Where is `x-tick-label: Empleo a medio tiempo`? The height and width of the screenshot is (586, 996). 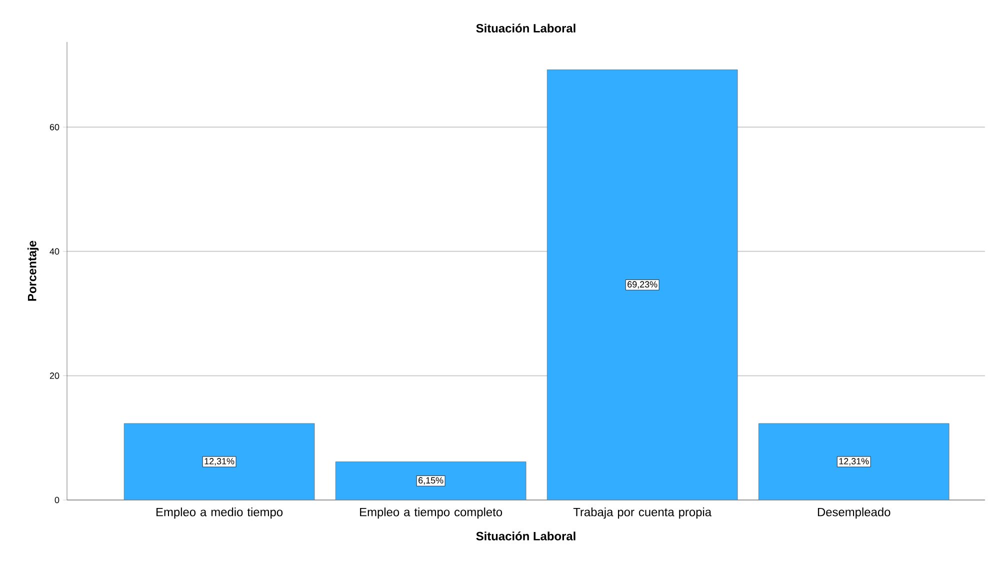 x-tick-label: Empleo a medio tiempo is located at coordinates (219, 513).